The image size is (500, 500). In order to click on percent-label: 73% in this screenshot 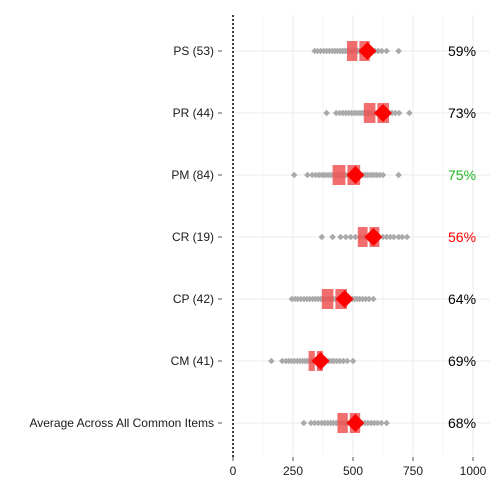, I will do `click(462, 113)`.